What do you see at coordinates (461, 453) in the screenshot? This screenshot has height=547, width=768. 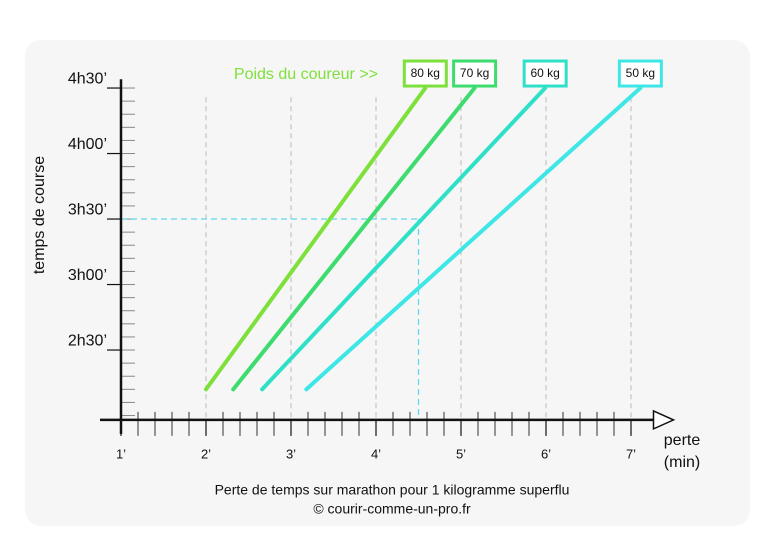 I see `x-tick-label: 5’` at bounding box center [461, 453].